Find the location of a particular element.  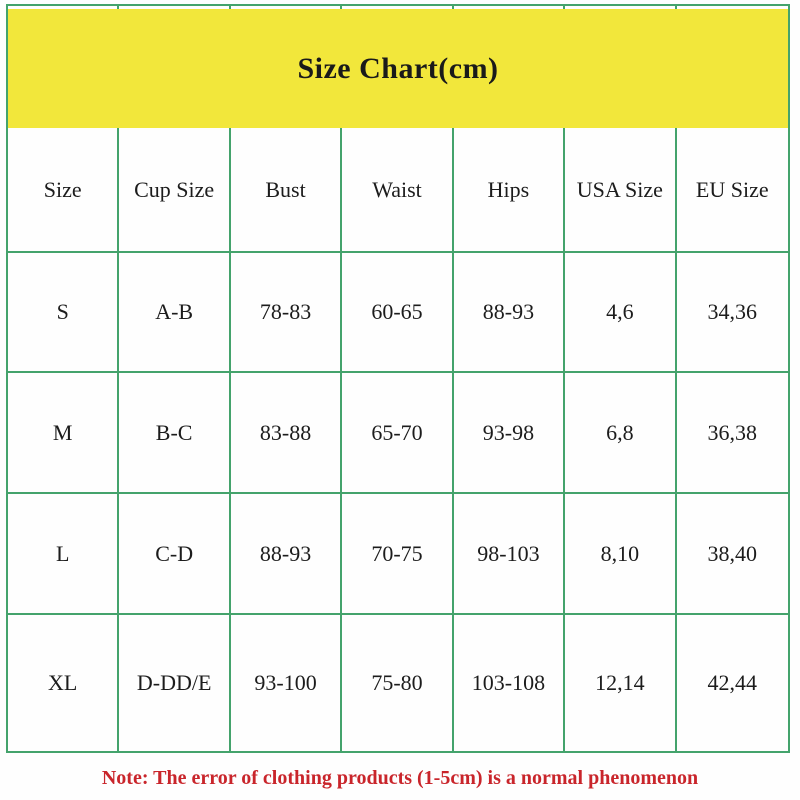

cell-cup-l: C-D is located at coordinates (175, 554).